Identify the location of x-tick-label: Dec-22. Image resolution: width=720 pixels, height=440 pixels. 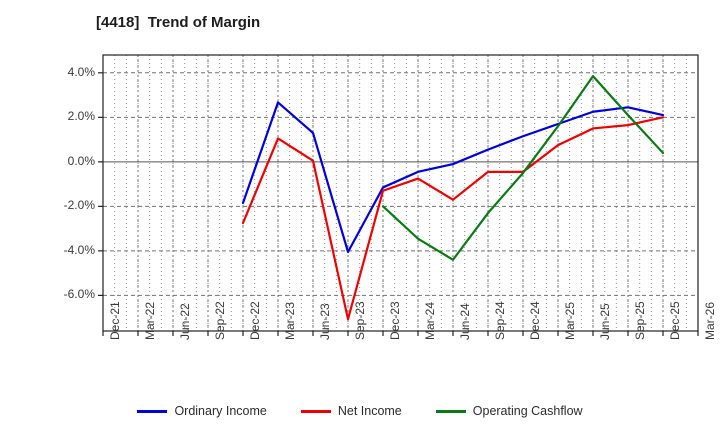
(255, 320).